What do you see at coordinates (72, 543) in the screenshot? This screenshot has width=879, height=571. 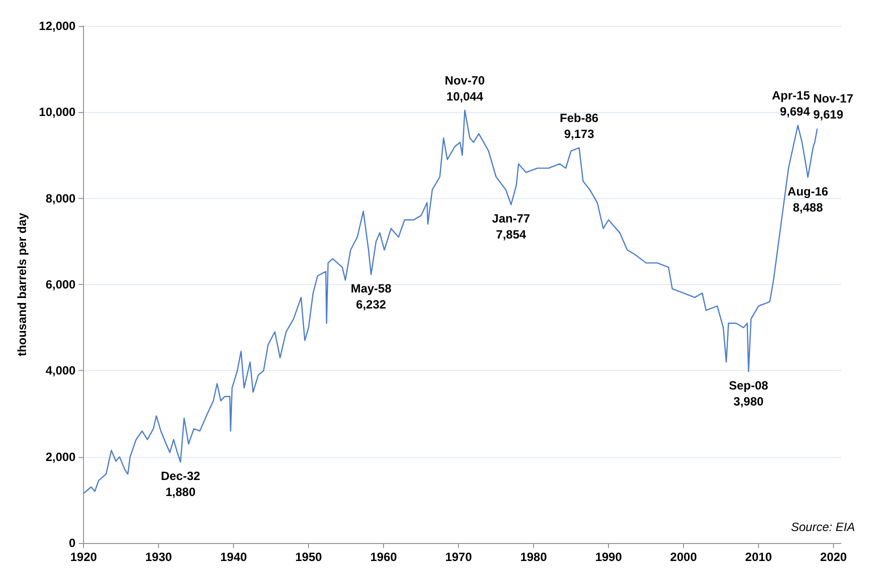 I see `y-tick-label: 0` at bounding box center [72, 543].